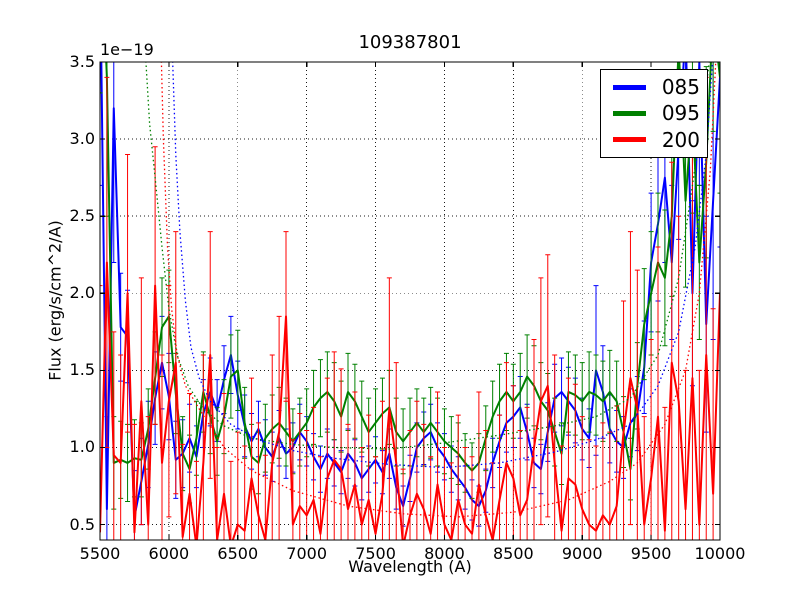  Describe the element at coordinates (656, 87) in the screenshot. I see `legend-item-085: 085` at that location.